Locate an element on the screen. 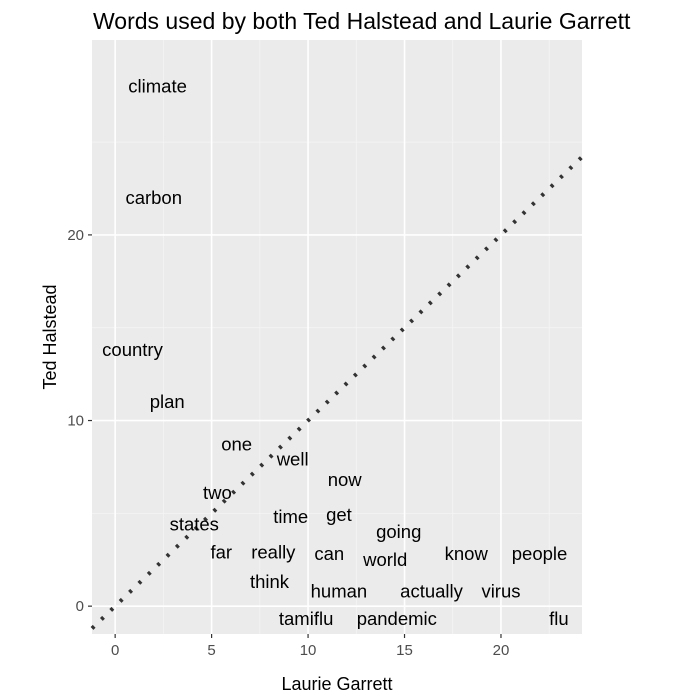  word-label: well is located at coordinates (292, 459).